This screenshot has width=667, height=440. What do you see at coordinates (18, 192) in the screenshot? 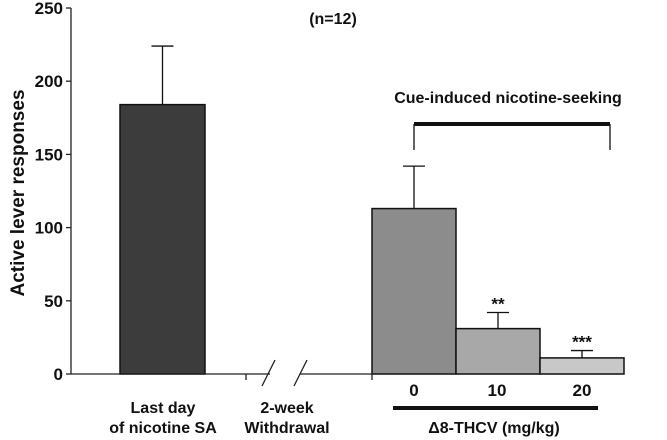
I see `y-axis-label: Active lever responses` at bounding box center [18, 192].